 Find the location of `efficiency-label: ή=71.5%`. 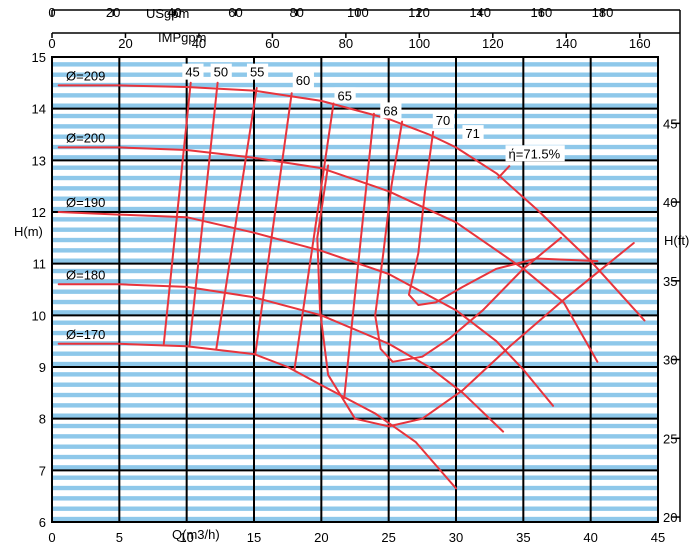

efficiency-label: ή=71.5% is located at coordinates (535, 153).